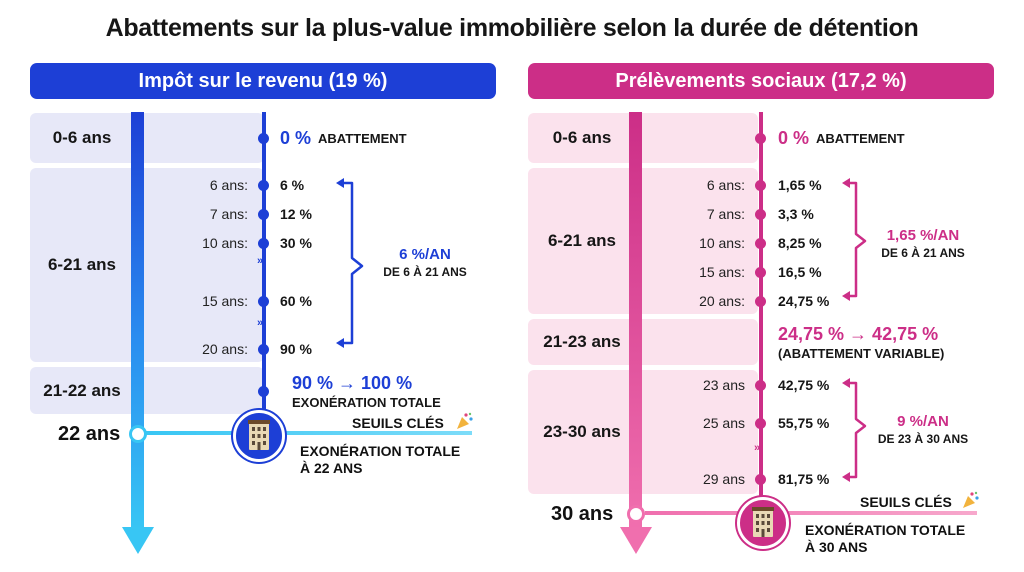 Image resolution: width=1024 pixels, height=572 pixels. Describe the element at coordinates (82, 264) in the screenshot. I see `ir-period-label: 6-21 ans` at that location.